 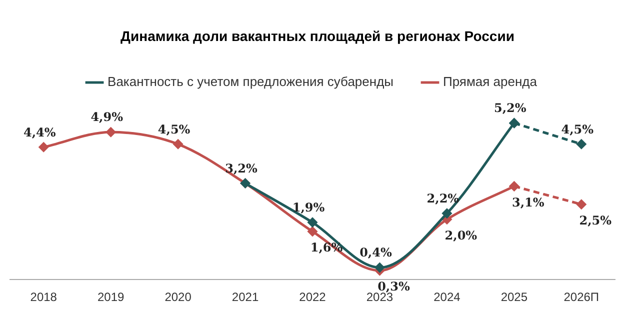 What do you see at coordinates (309, 207) in the screenshot?
I see `data-label: 1,9%` at bounding box center [309, 207].